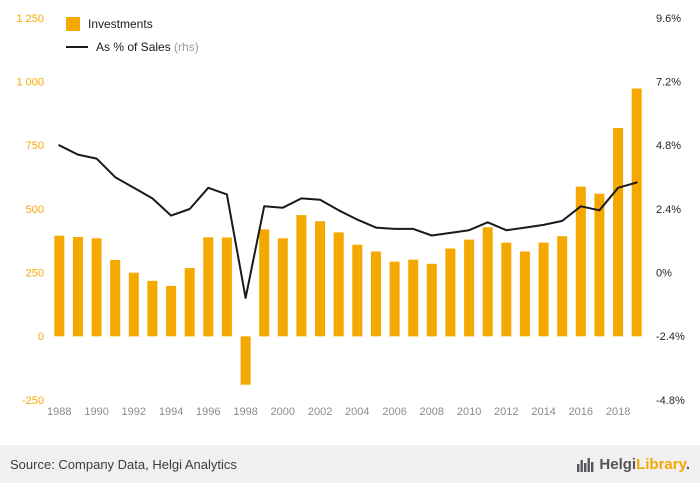  I want to click on left-axis-tick: 500, so click(35, 210).